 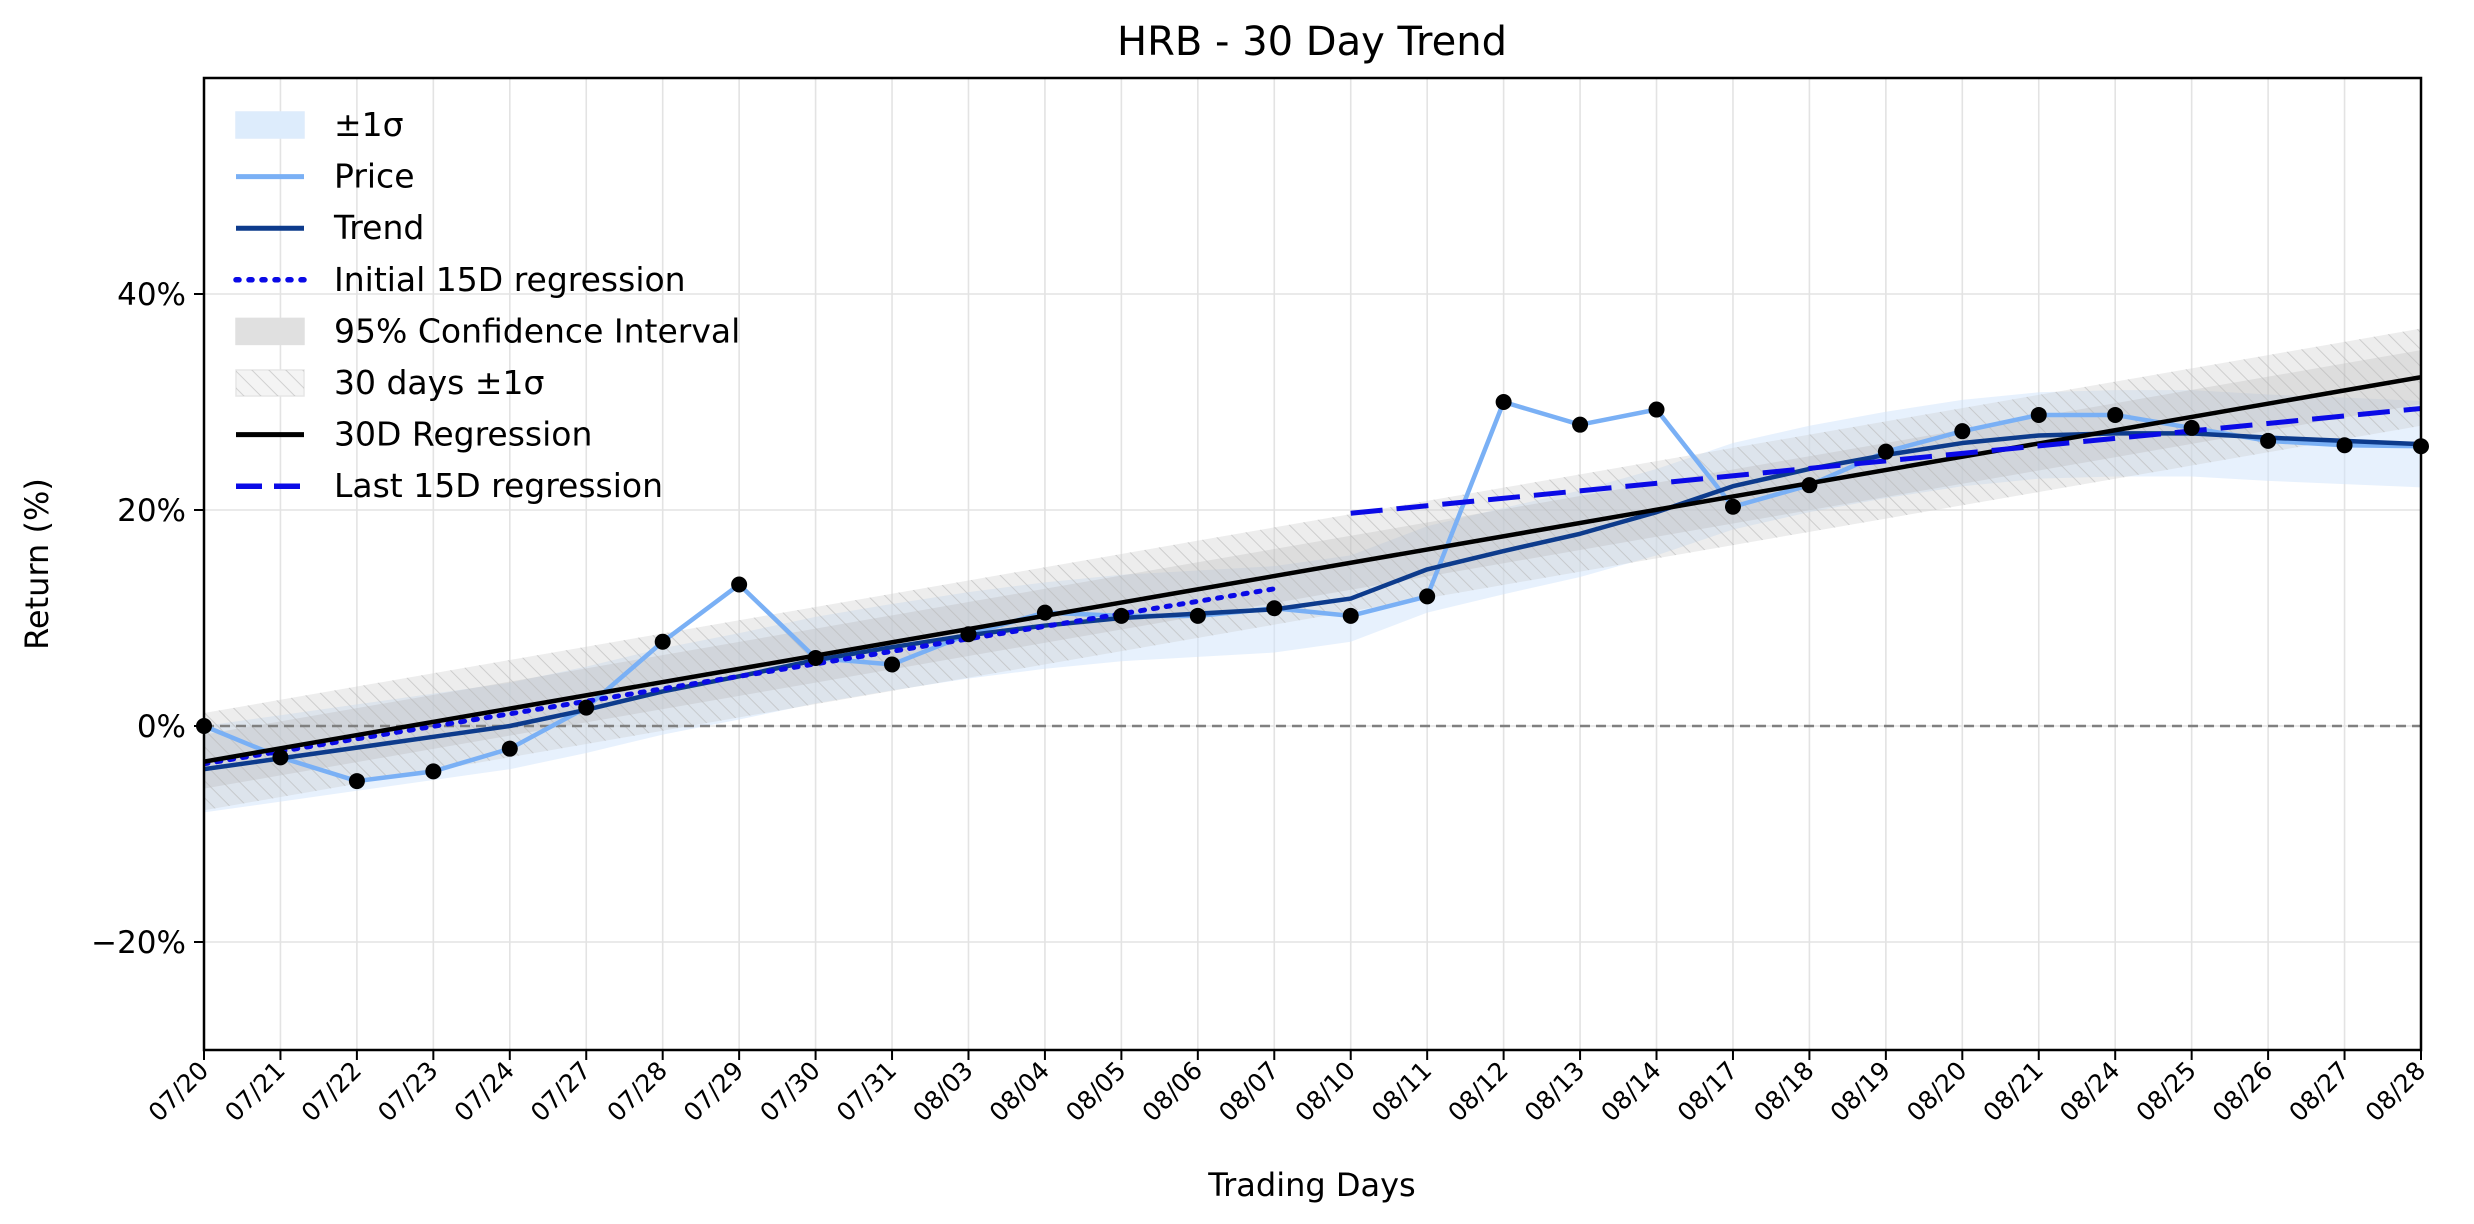 I want to click on x-tick-label: 08/18, so click(x=1783, y=1091).